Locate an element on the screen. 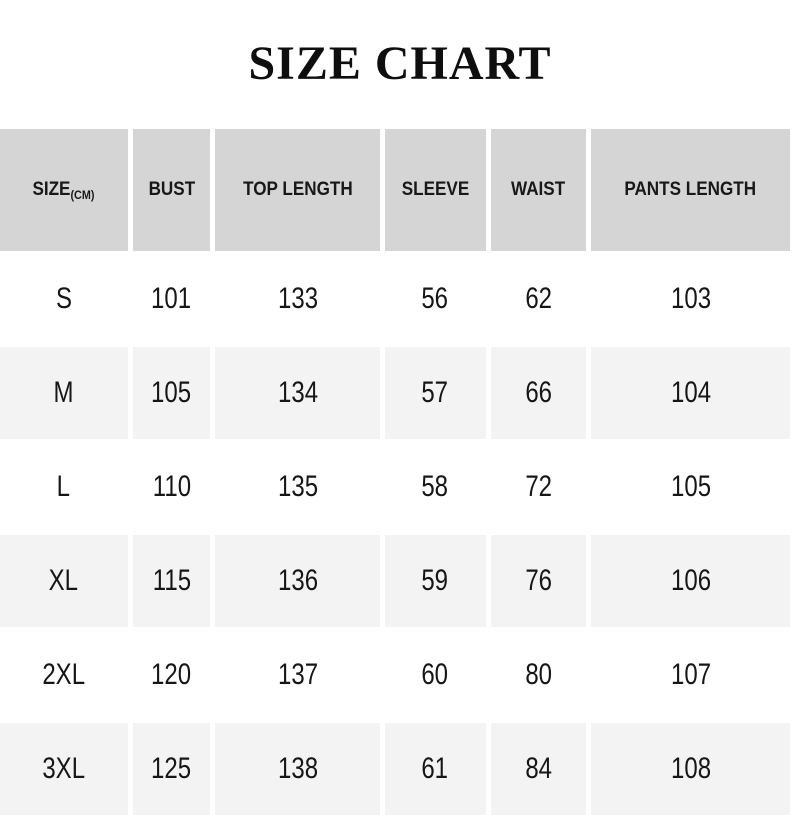  cell-text: 138 is located at coordinates (297, 768).